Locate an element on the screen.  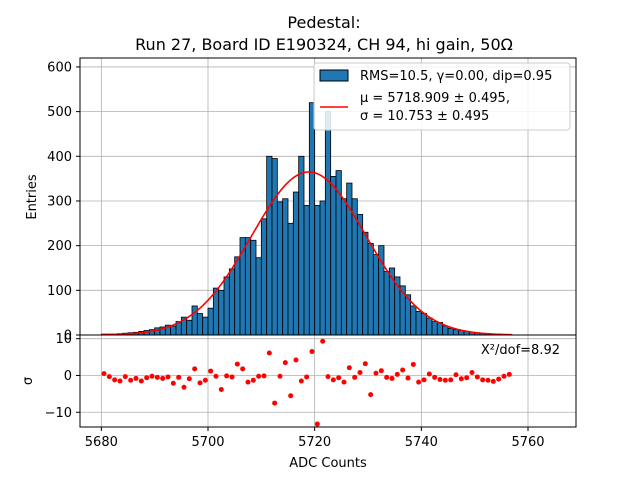
main-y-axis: 0 100 200 300 400 500 600 is located at coordinates (63, 202).